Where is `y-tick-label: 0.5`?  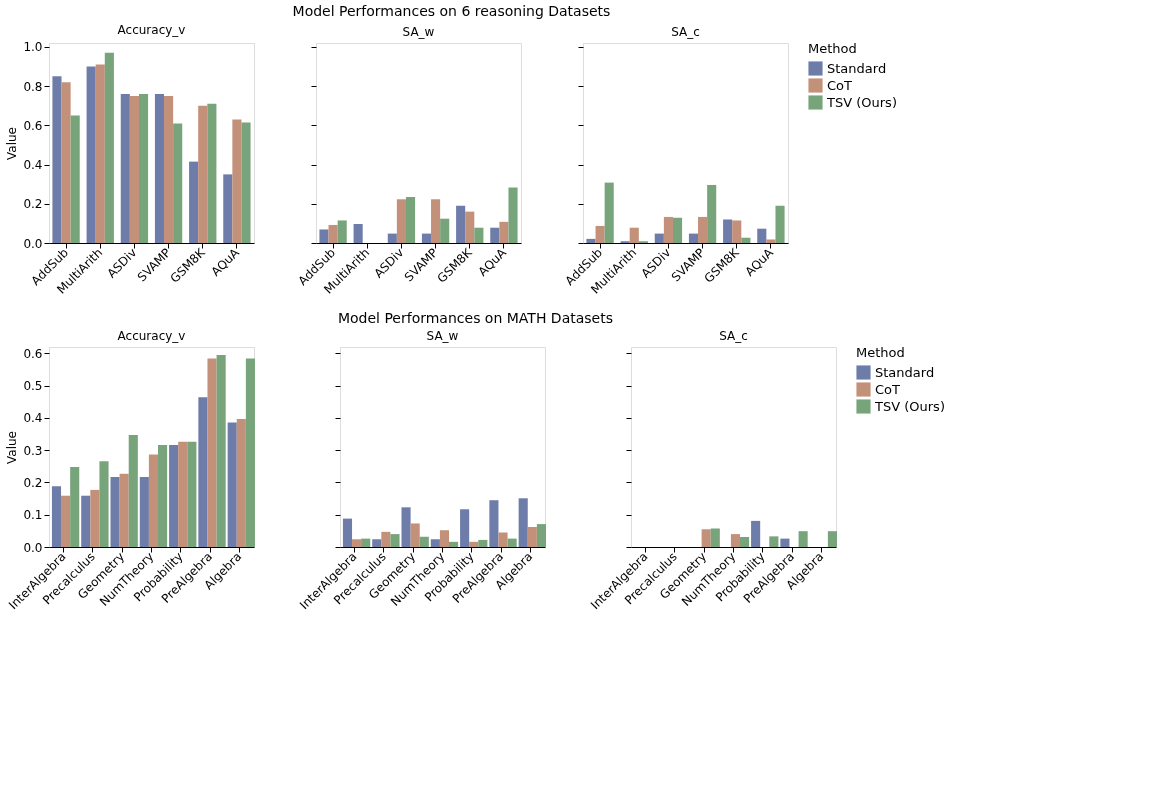 y-tick-label: 0.5 is located at coordinates (33, 386).